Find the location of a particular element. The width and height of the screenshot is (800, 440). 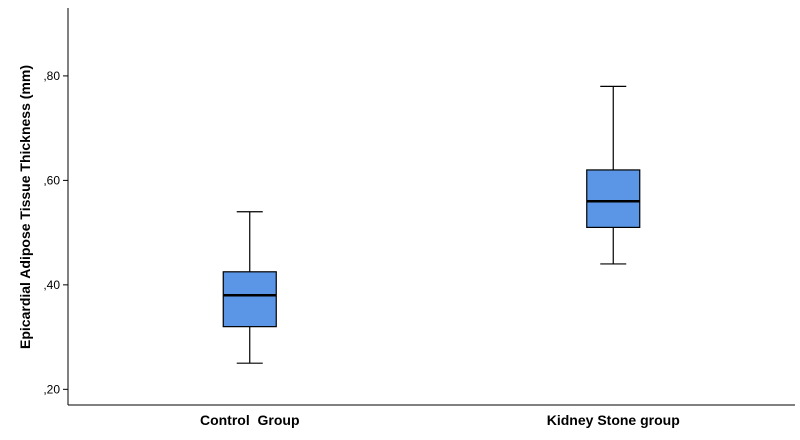

y-ticks: ,20 ,40 ,60 ,80 is located at coordinates (55, 232).